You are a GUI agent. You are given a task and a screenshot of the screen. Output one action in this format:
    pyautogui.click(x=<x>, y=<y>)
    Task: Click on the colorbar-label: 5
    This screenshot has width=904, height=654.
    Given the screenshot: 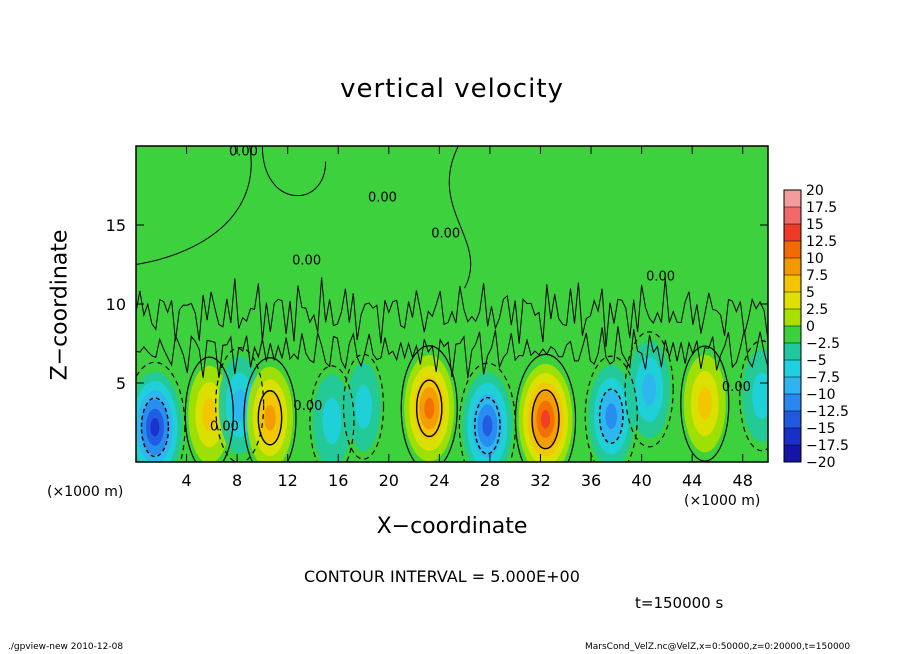 What is the action you would take?
    pyautogui.click(x=810, y=293)
    